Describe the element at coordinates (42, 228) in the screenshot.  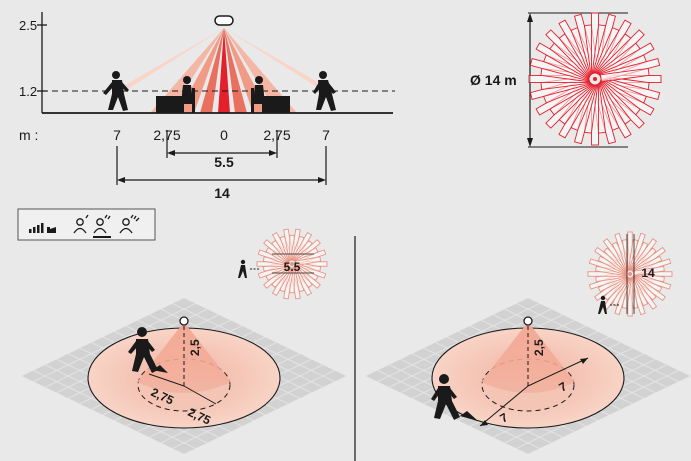
I see `signal-bars-icon` at that location.